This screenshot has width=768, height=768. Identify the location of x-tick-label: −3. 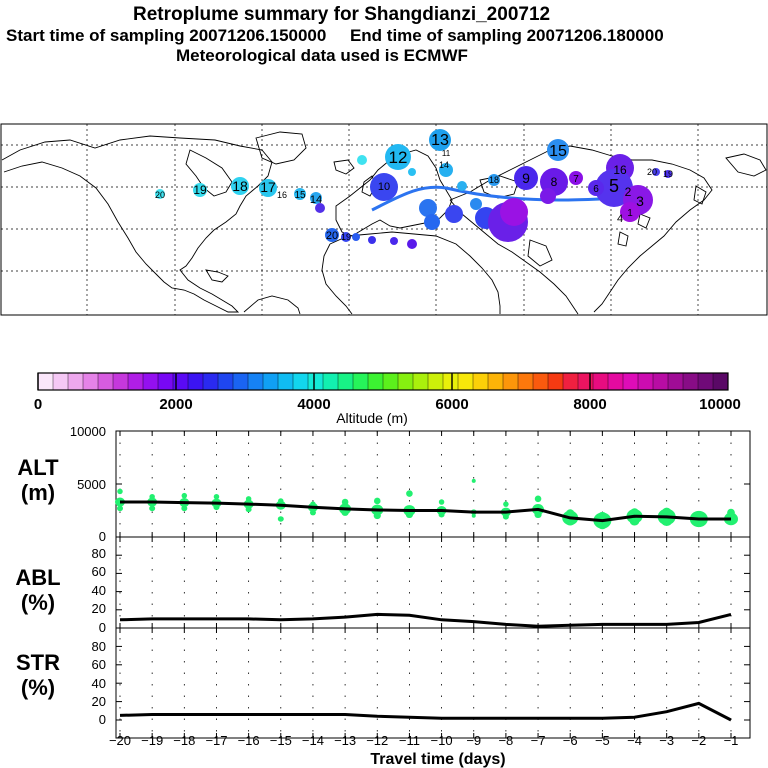
(666, 740).